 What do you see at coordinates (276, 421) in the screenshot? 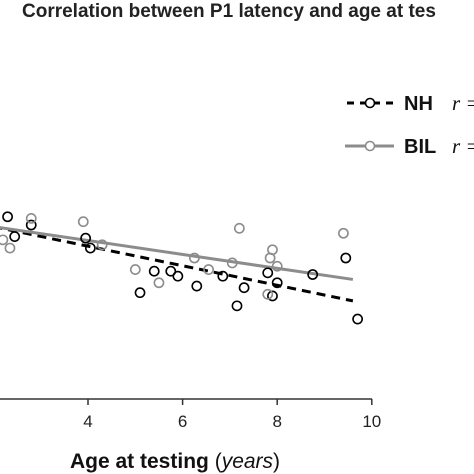
I see `x-tick-label-8: 8` at bounding box center [276, 421].